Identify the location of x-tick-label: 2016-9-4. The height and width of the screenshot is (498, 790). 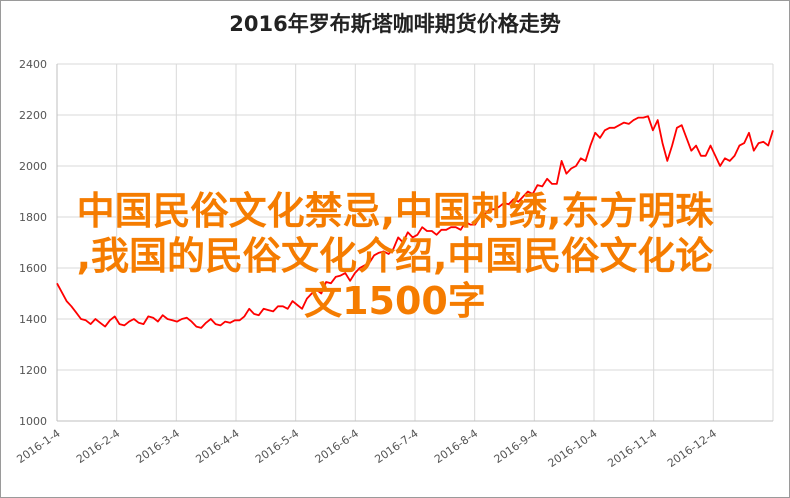
(516, 446).